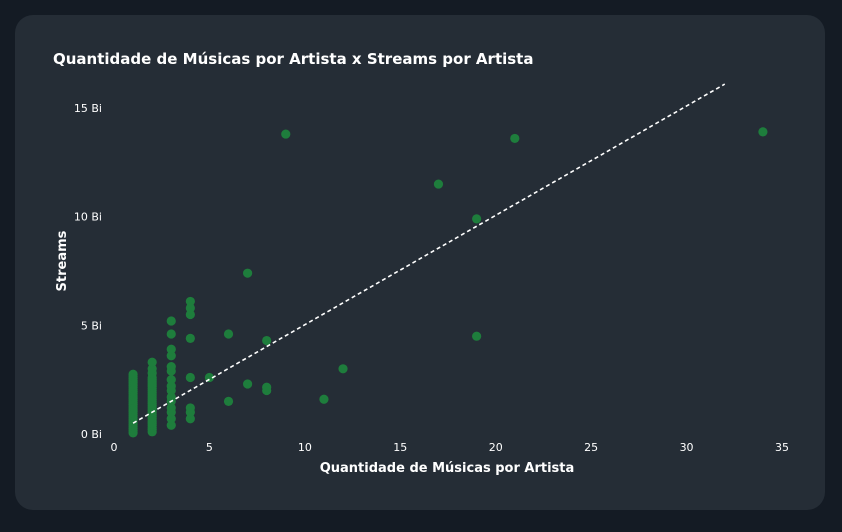 This screenshot has width=842, height=532. Describe the element at coordinates (88, 217) in the screenshot. I see `y-tick-label: 10 Bi` at that location.